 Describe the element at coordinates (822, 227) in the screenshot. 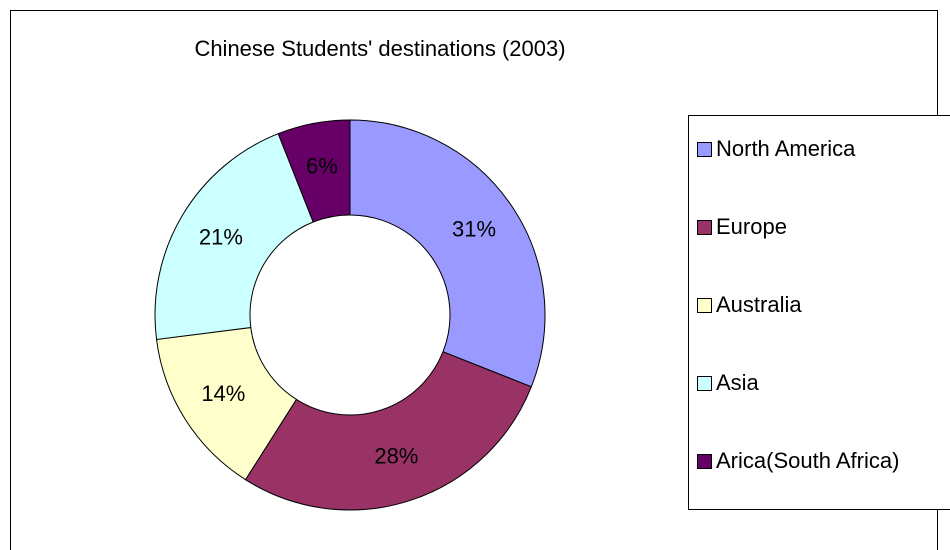

I see `legend-entry: Europe` at that location.